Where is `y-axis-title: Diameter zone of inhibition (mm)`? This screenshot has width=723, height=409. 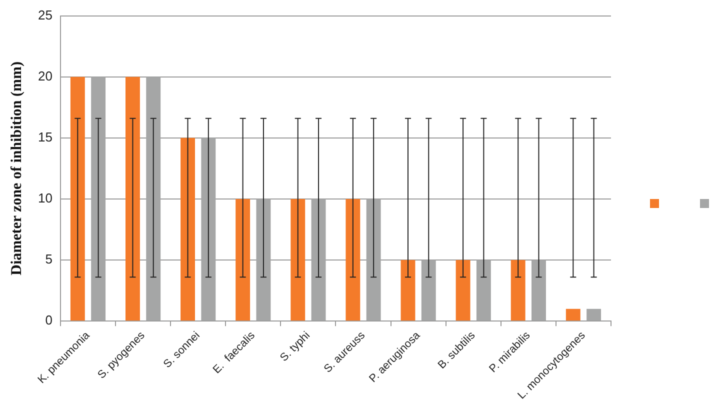 y-axis-title: Diameter zone of inhibition (mm) is located at coordinates (16, 169).